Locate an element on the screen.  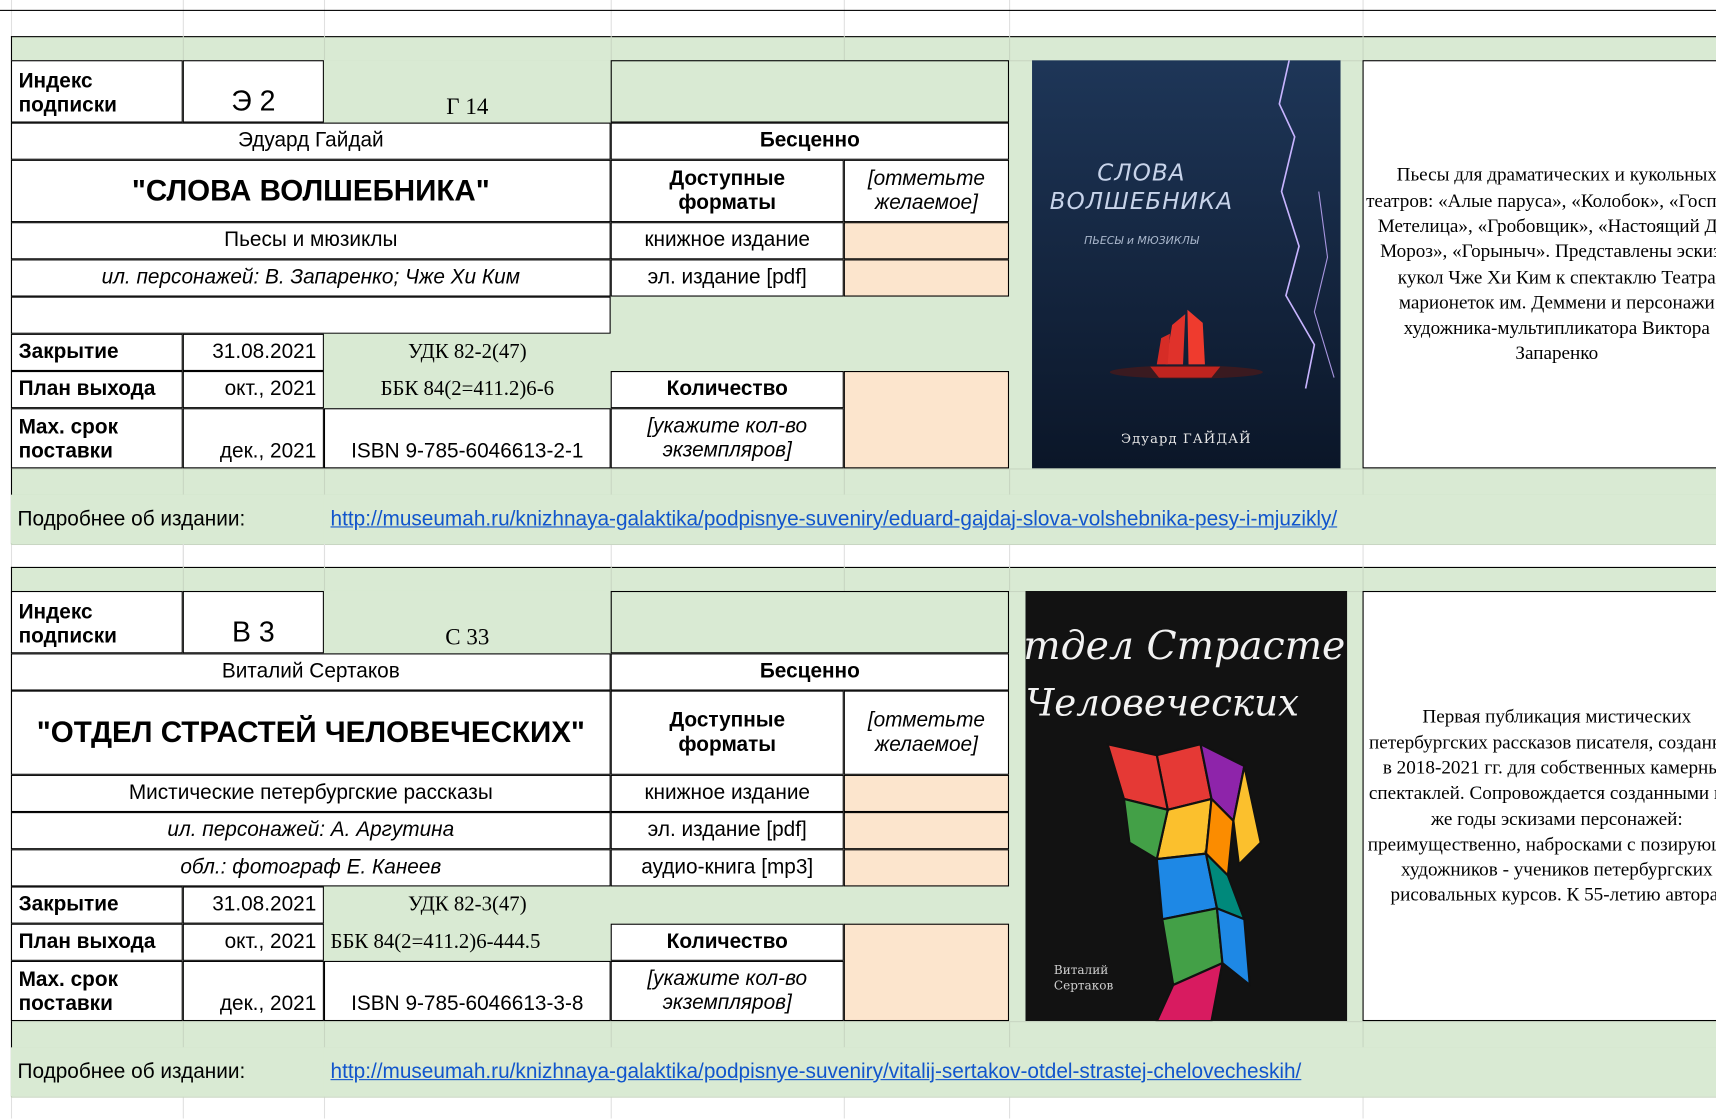
price: Бесценно is located at coordinates (810, 672).